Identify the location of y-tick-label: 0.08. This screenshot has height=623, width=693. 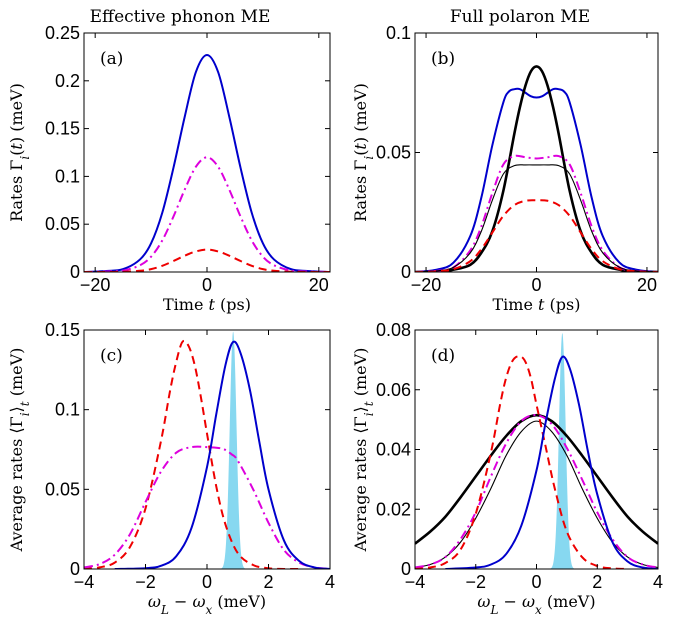
(393, 330).